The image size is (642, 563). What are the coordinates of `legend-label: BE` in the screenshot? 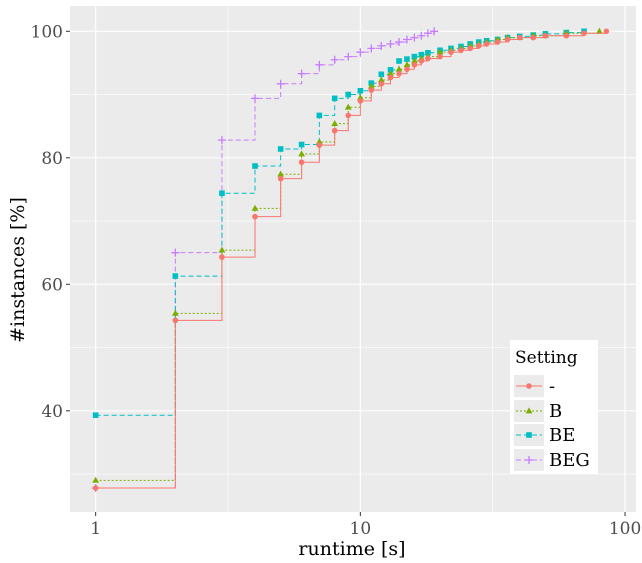 It's located at (562, 435).